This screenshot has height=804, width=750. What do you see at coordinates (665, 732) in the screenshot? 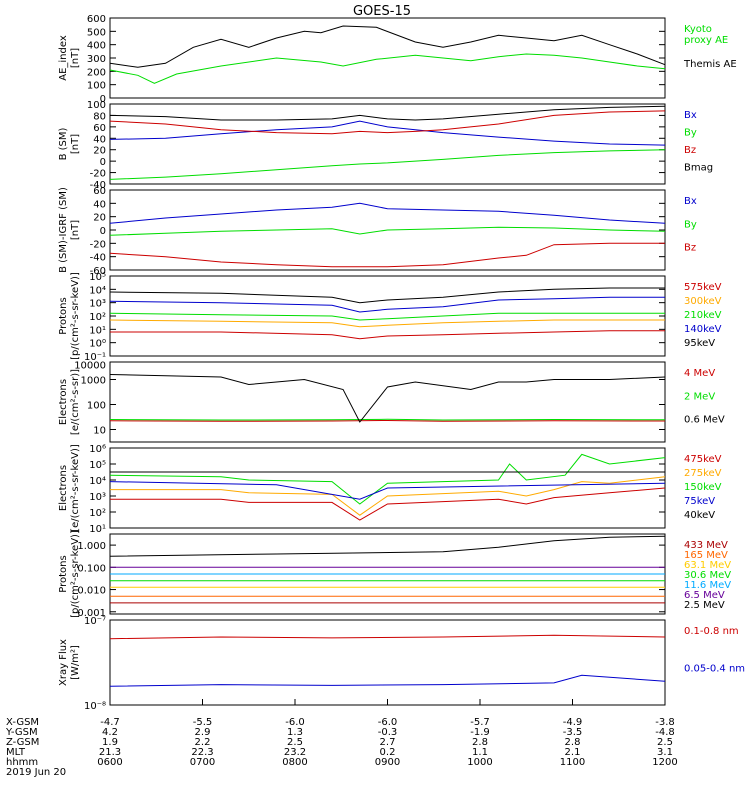
I see `row-value: -4.8` at bounding box center [665, 732].